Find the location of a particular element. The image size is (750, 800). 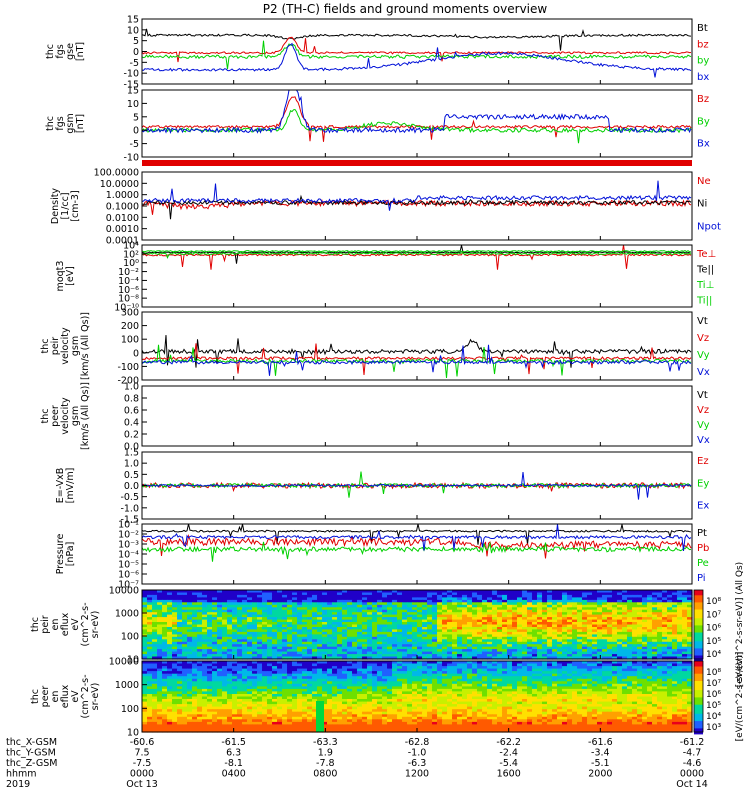

colorbar-cell is located at coordinates (698, 654).